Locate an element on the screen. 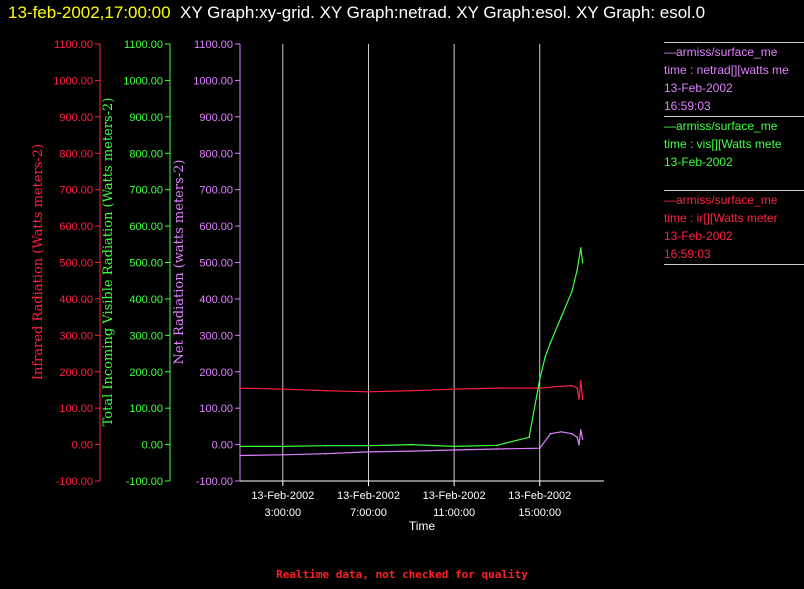  y-tick-label-2-2: 100.00 is located at coordinates (216, 409).